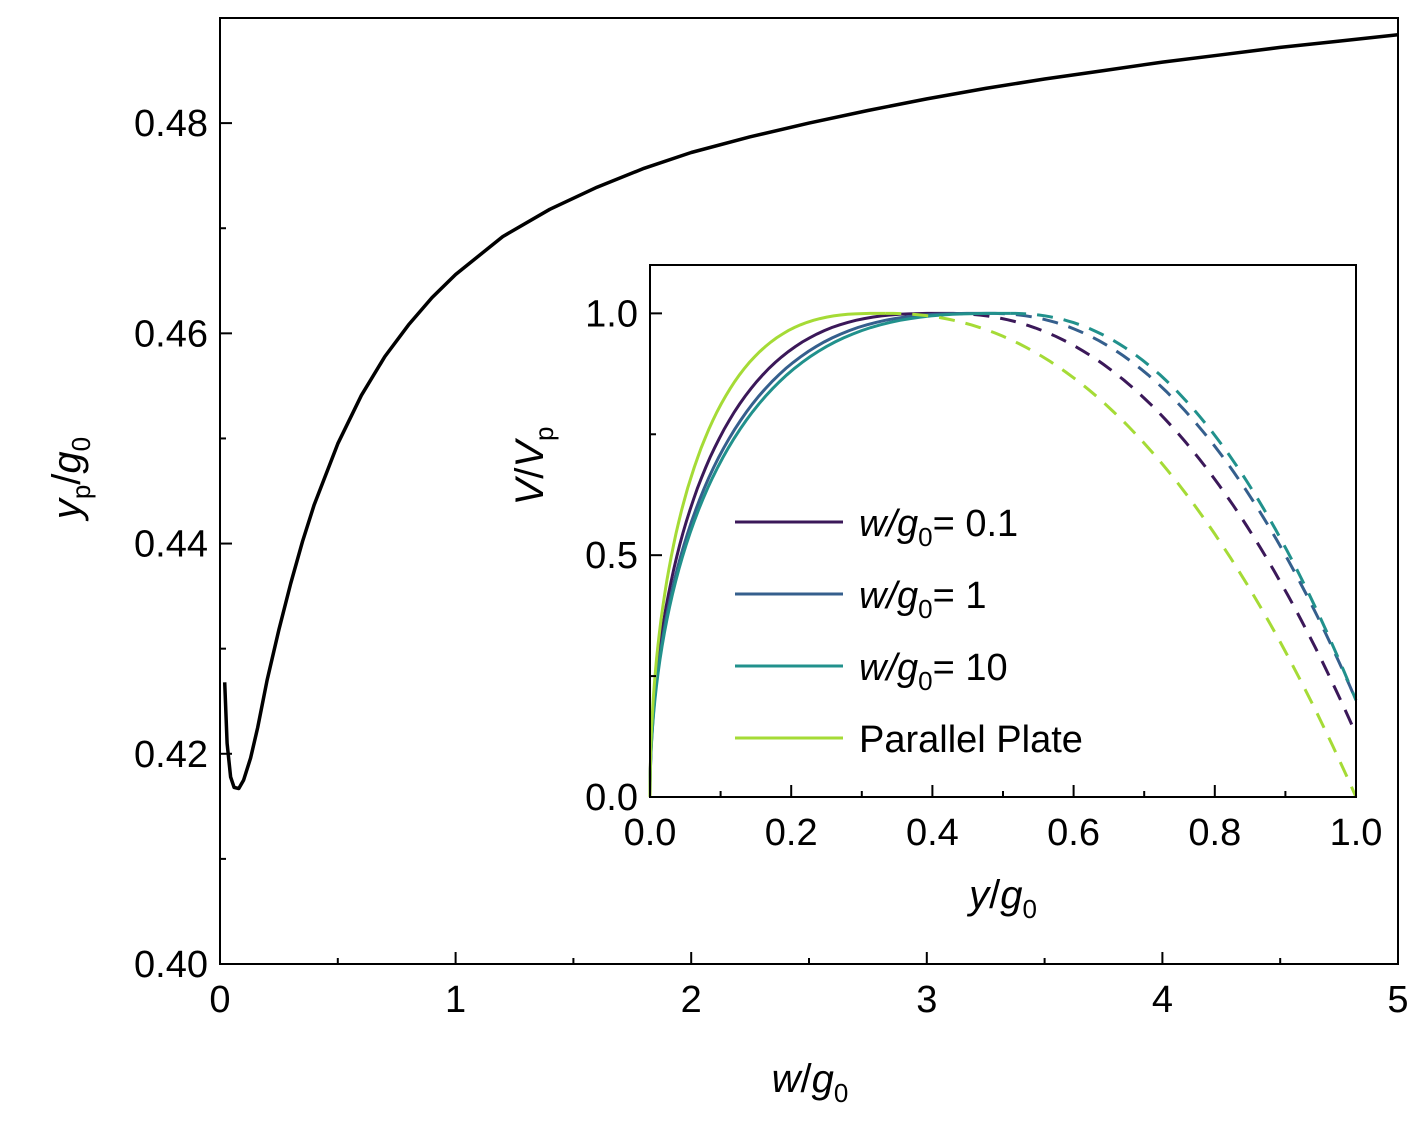  What do you see at coordinates (650, 833) in the screenshot?
I see `inset-x-tick-label: 0.0` at bounding box center [650, 833].